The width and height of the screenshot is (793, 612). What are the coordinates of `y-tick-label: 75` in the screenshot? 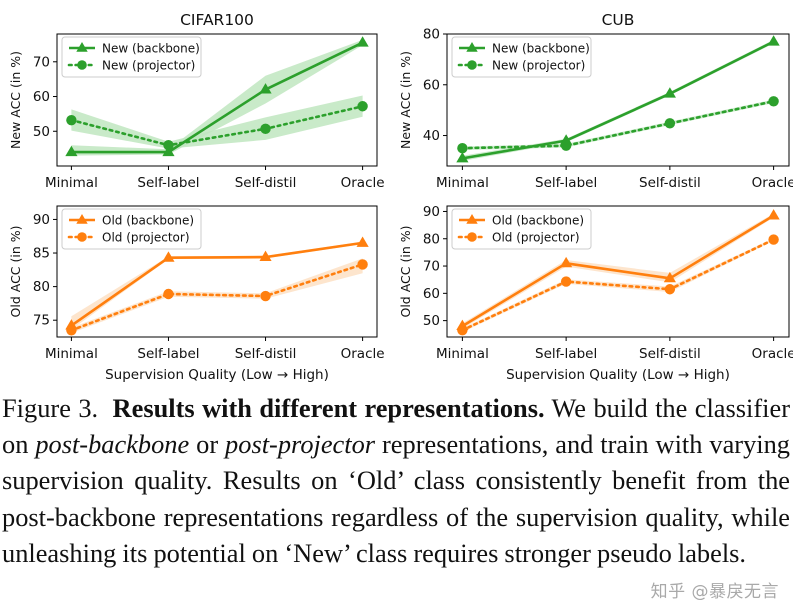 It's located at (41, 321).